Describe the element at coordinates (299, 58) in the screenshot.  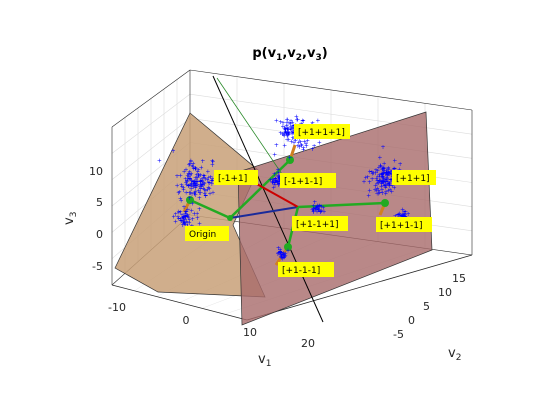
I see `title-sub-2: 2` at that location.